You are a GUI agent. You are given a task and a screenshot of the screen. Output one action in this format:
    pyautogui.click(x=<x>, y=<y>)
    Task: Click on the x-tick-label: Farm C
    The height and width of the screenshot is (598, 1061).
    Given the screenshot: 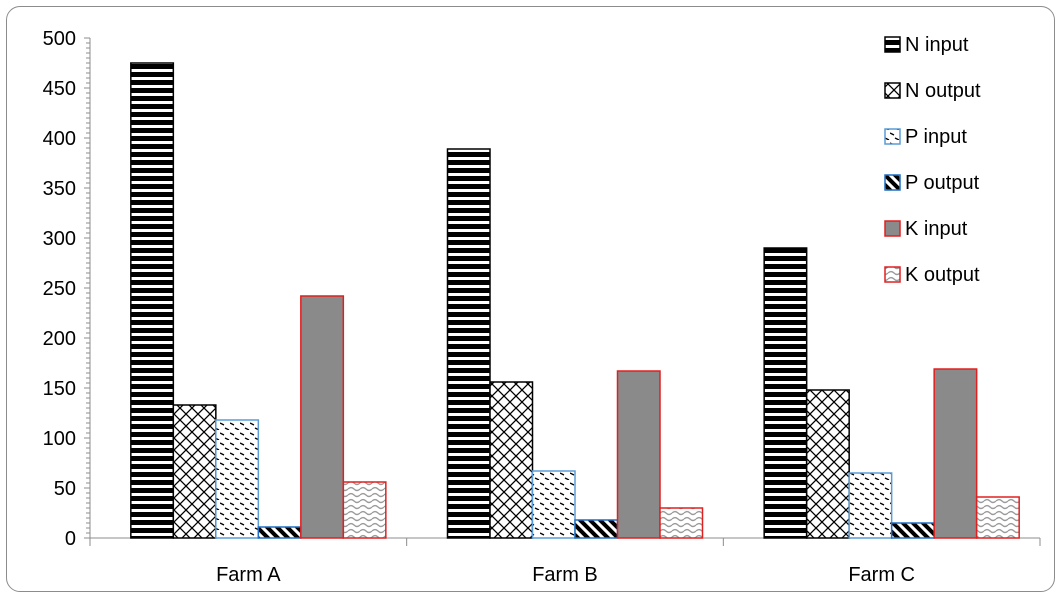 What is the action you would take?
    pyautogui.click(x=881, y=575)
    